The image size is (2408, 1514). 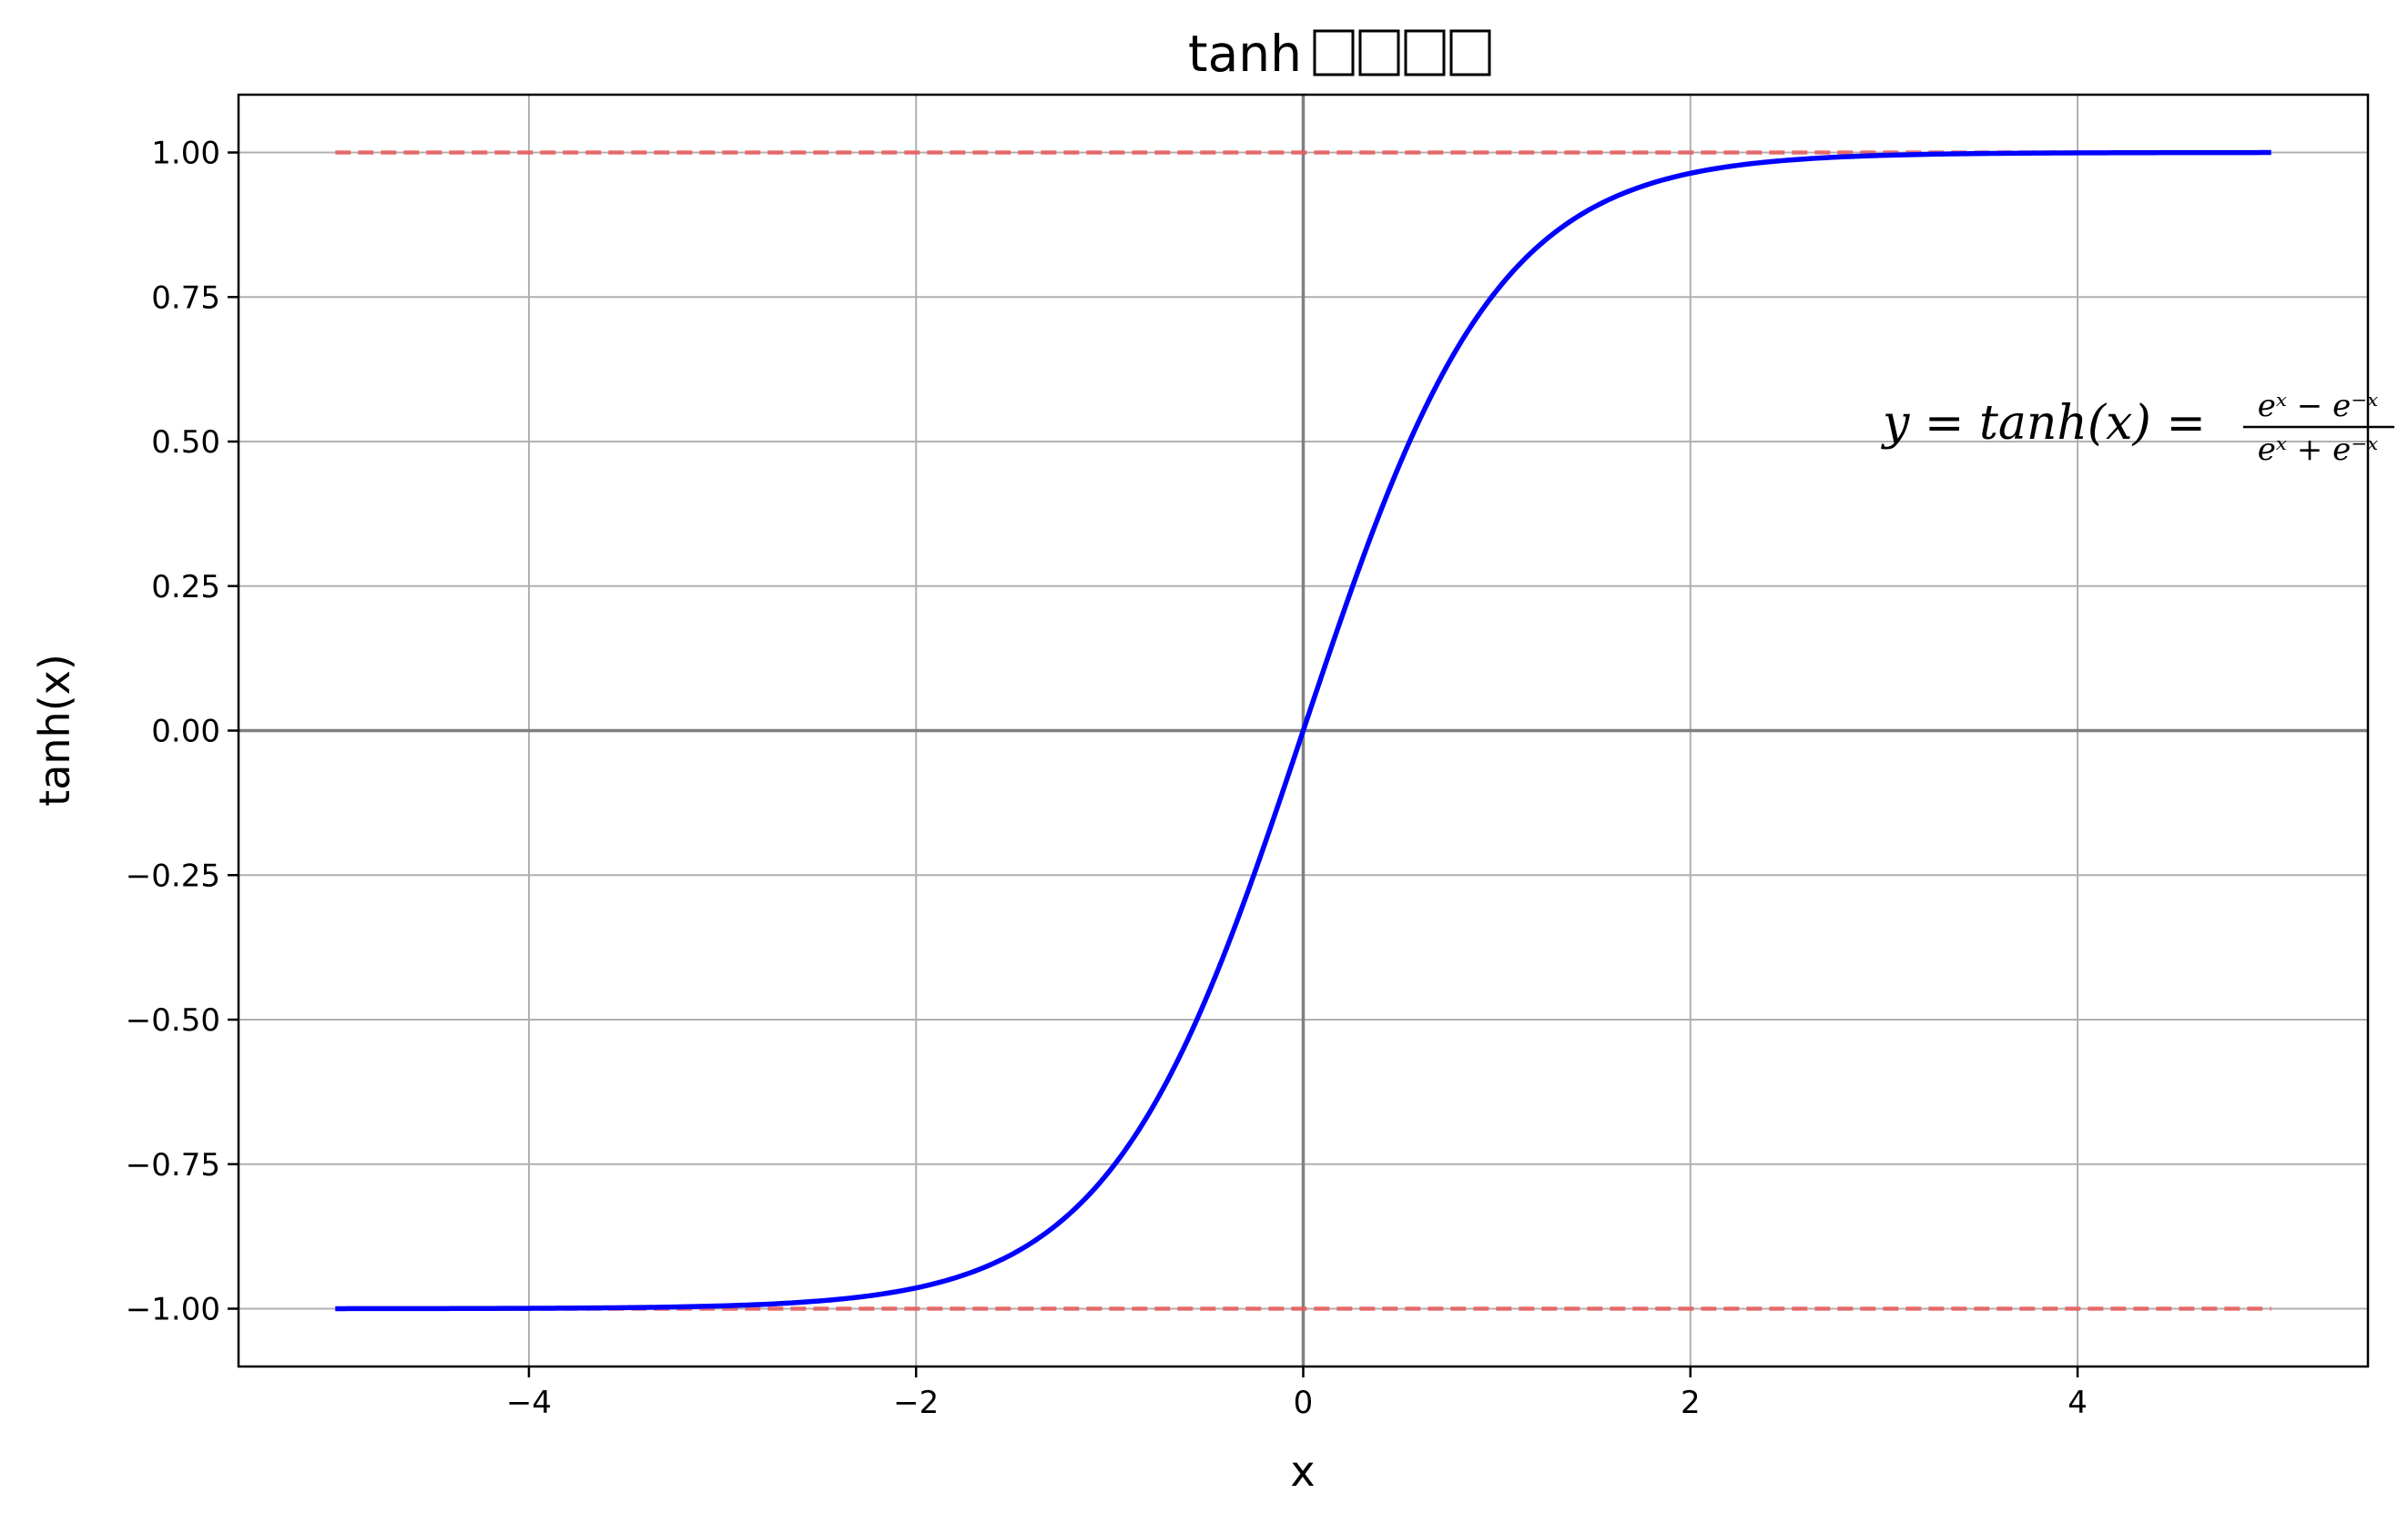 I want to click on y-tick-label: 1.00, so click(x=185, y=154).